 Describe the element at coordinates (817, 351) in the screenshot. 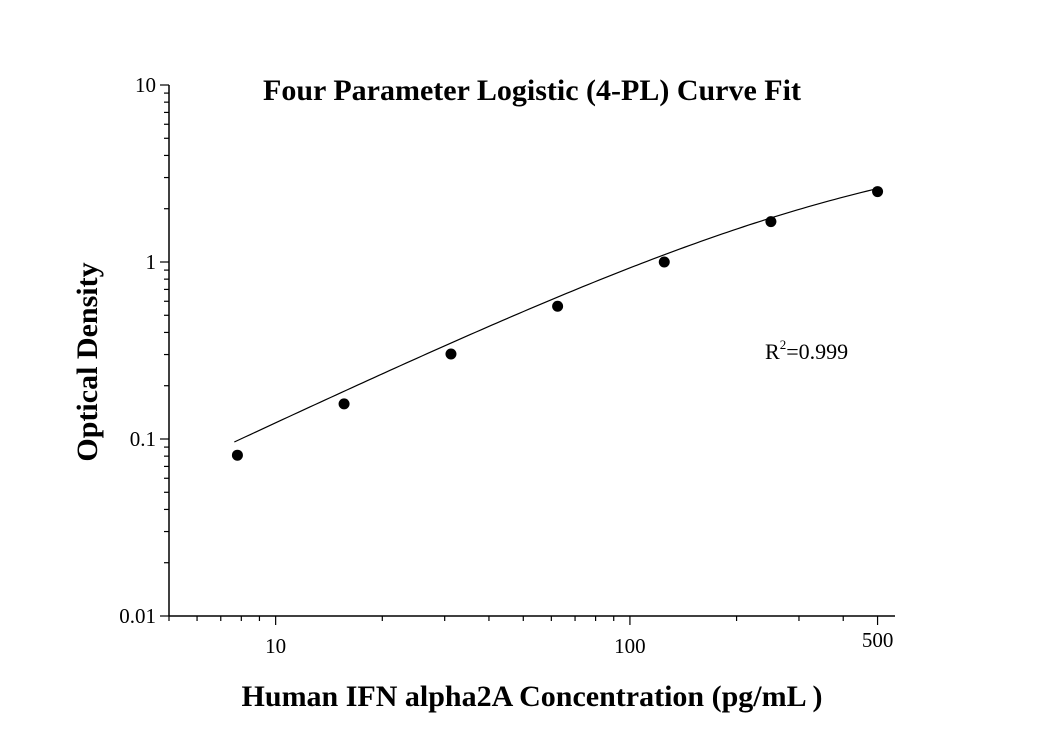

I see `r-squared-value: =0.999` at that location.